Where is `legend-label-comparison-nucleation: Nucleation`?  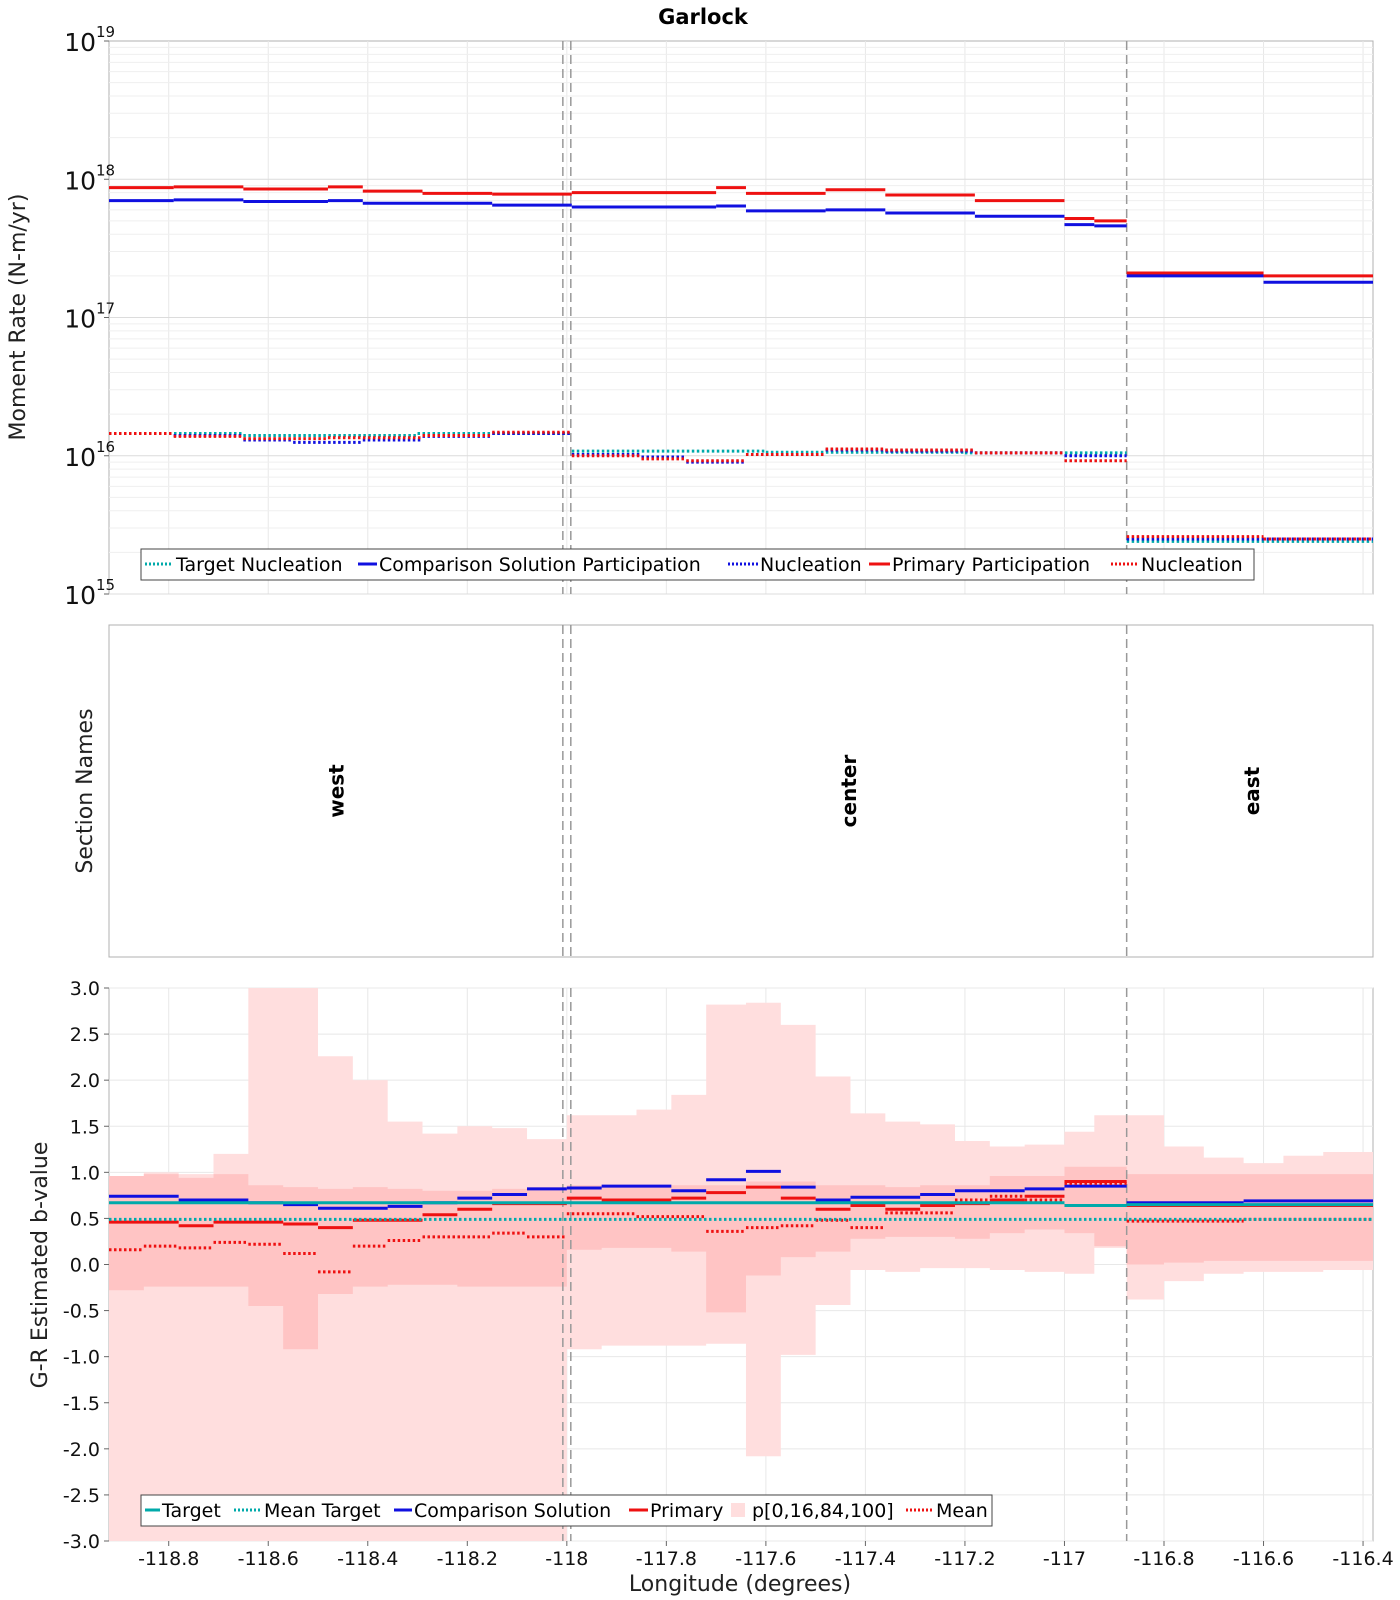
legend-label-comparison-nucleation: Nucleation is located at coordinates (811, 565).